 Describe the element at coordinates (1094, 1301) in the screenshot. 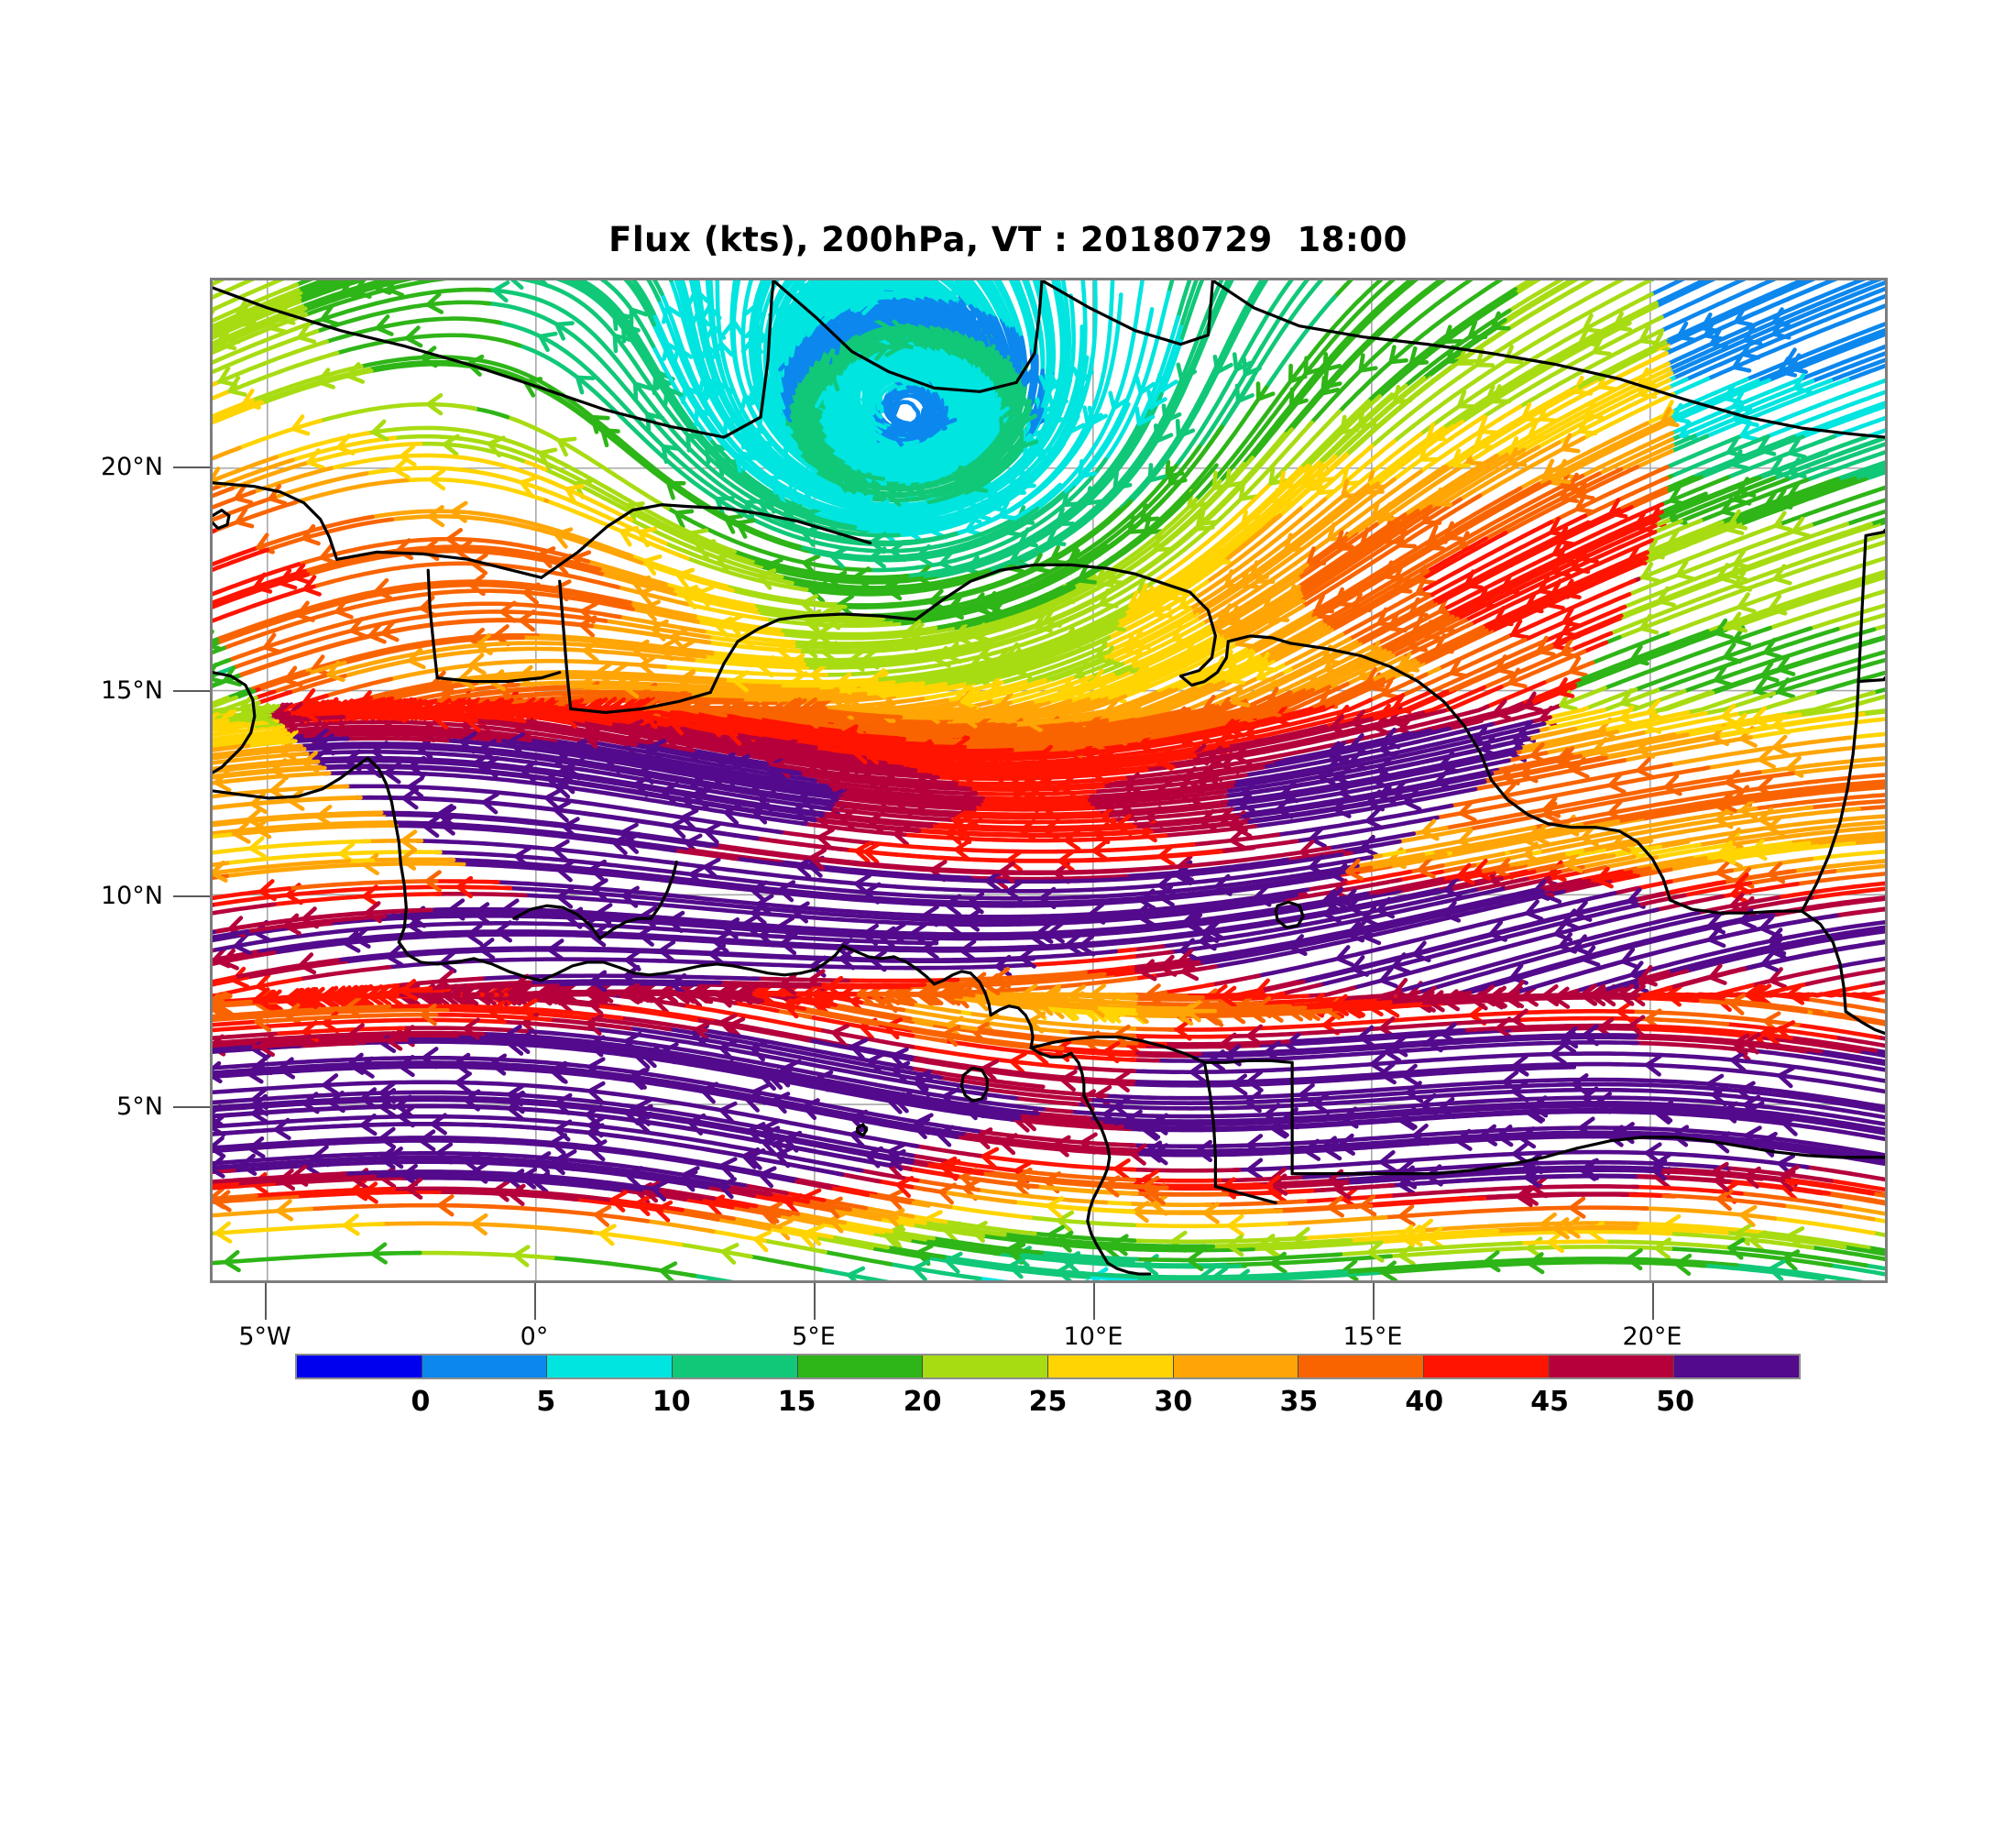

I see `xtick-mark-10e` at that location.